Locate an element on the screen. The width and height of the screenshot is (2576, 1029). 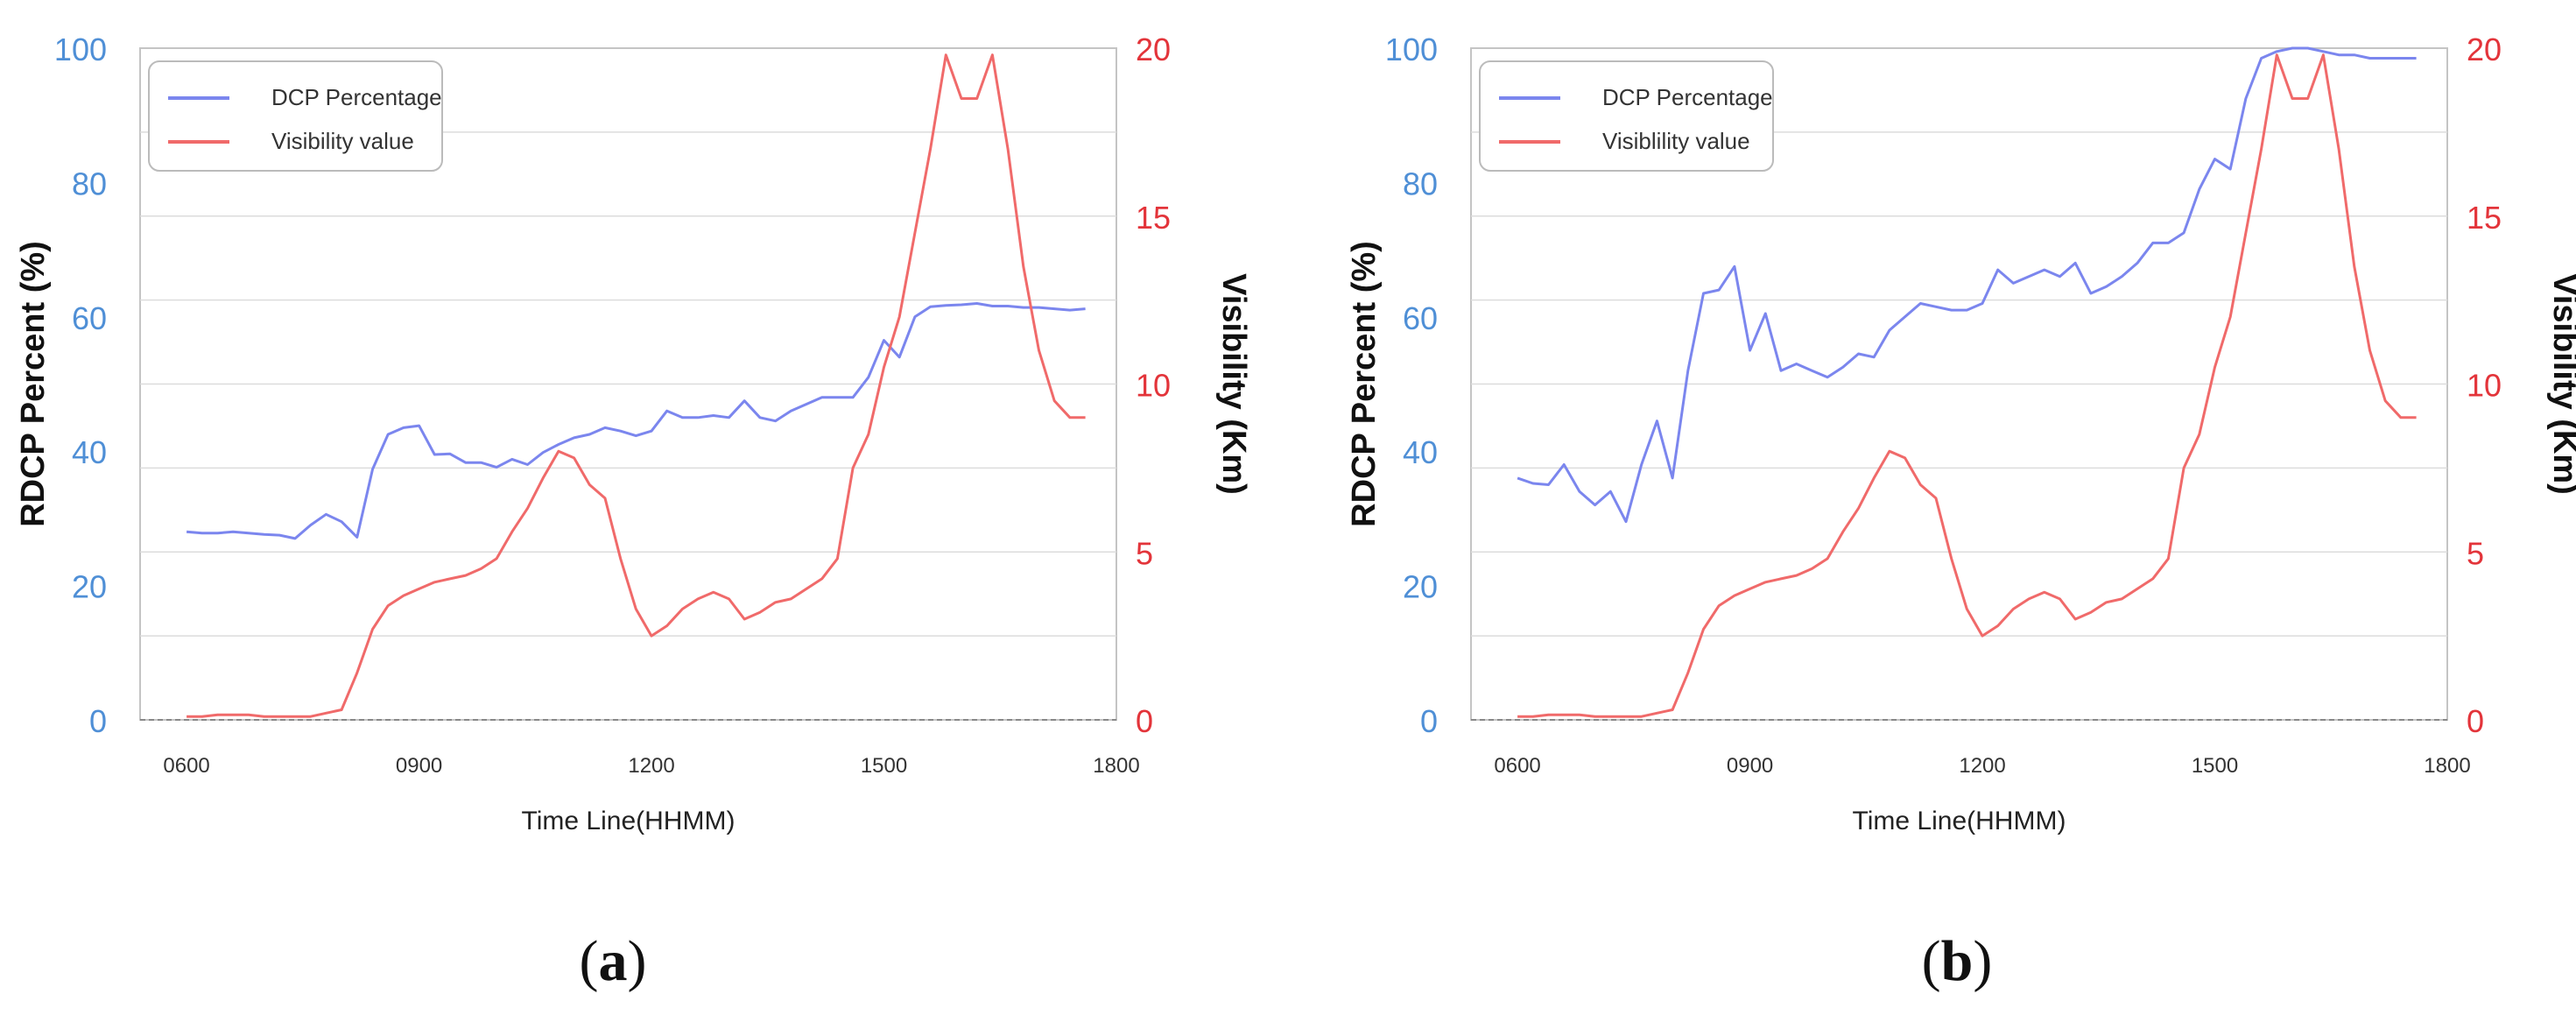
legend-label-visibility: Visibility value is located at coordinates (342, 141).